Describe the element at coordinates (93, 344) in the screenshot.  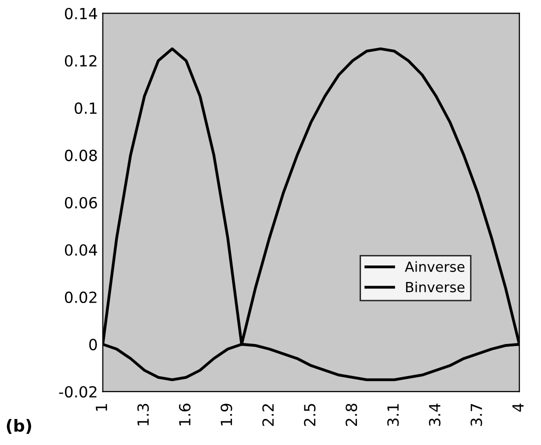
I see `y-tick-label: 0` at that location.